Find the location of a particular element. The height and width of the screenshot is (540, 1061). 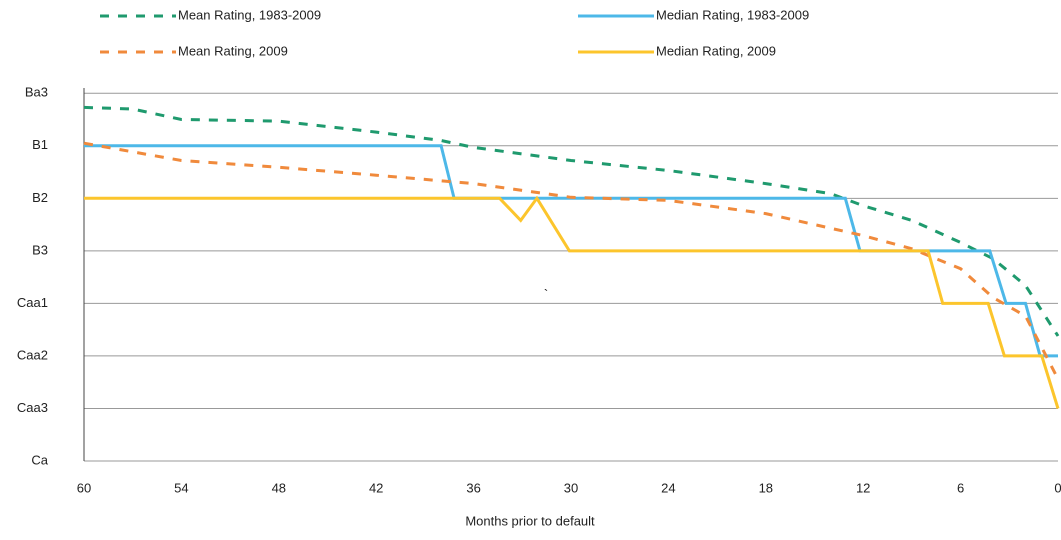

y-tick-label: Caa3 is located at coordinates (32, 407).